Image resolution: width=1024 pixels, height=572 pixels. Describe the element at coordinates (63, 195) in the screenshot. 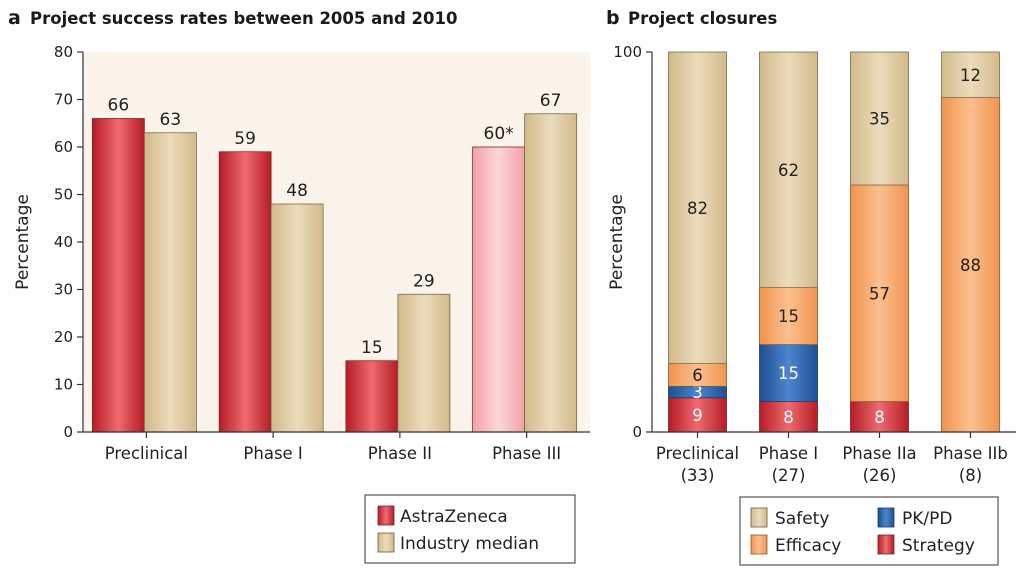

I see `y-tick-label: 50` at that location.